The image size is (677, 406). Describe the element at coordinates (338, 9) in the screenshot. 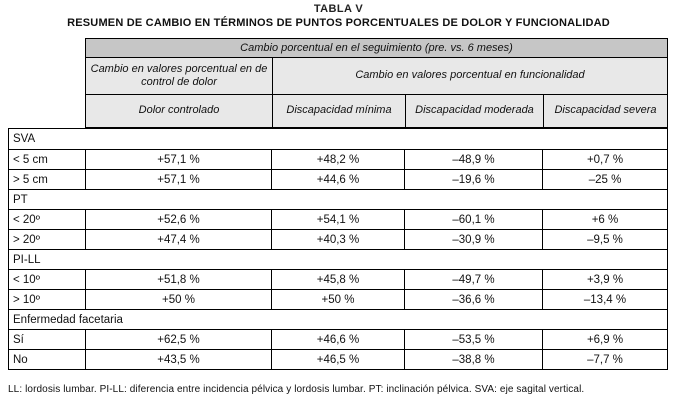

I see `table-number: TABLA V` at that location.